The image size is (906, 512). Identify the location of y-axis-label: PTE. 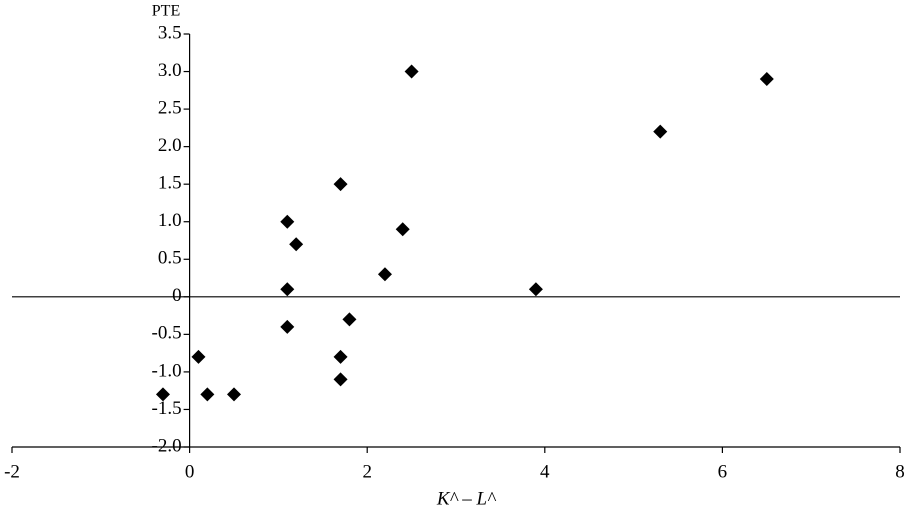
(166, 11).